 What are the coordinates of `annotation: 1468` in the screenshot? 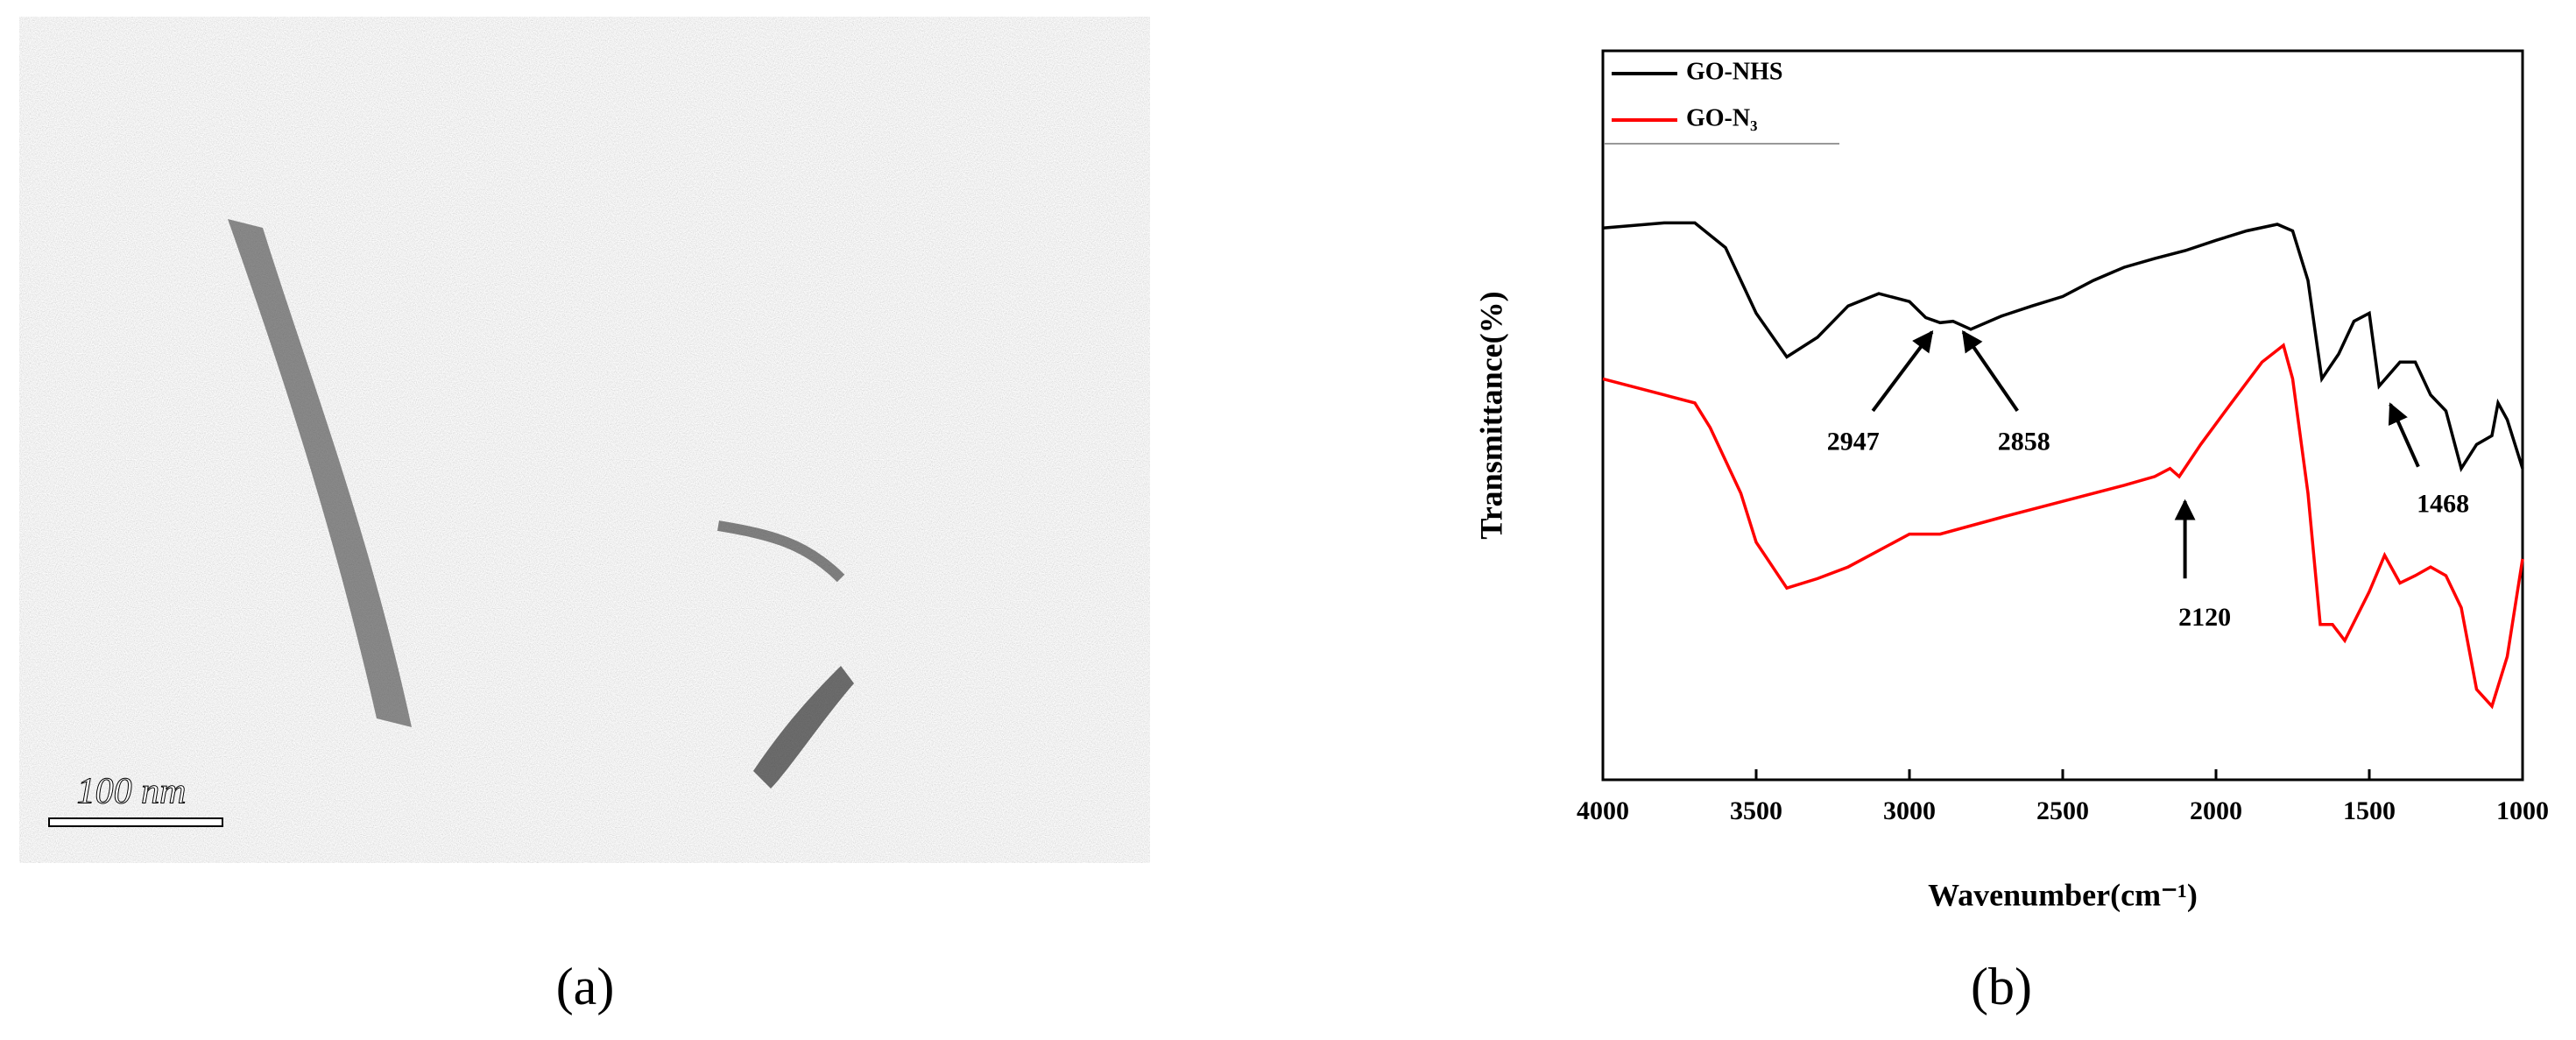 It's located at (2443, 504).